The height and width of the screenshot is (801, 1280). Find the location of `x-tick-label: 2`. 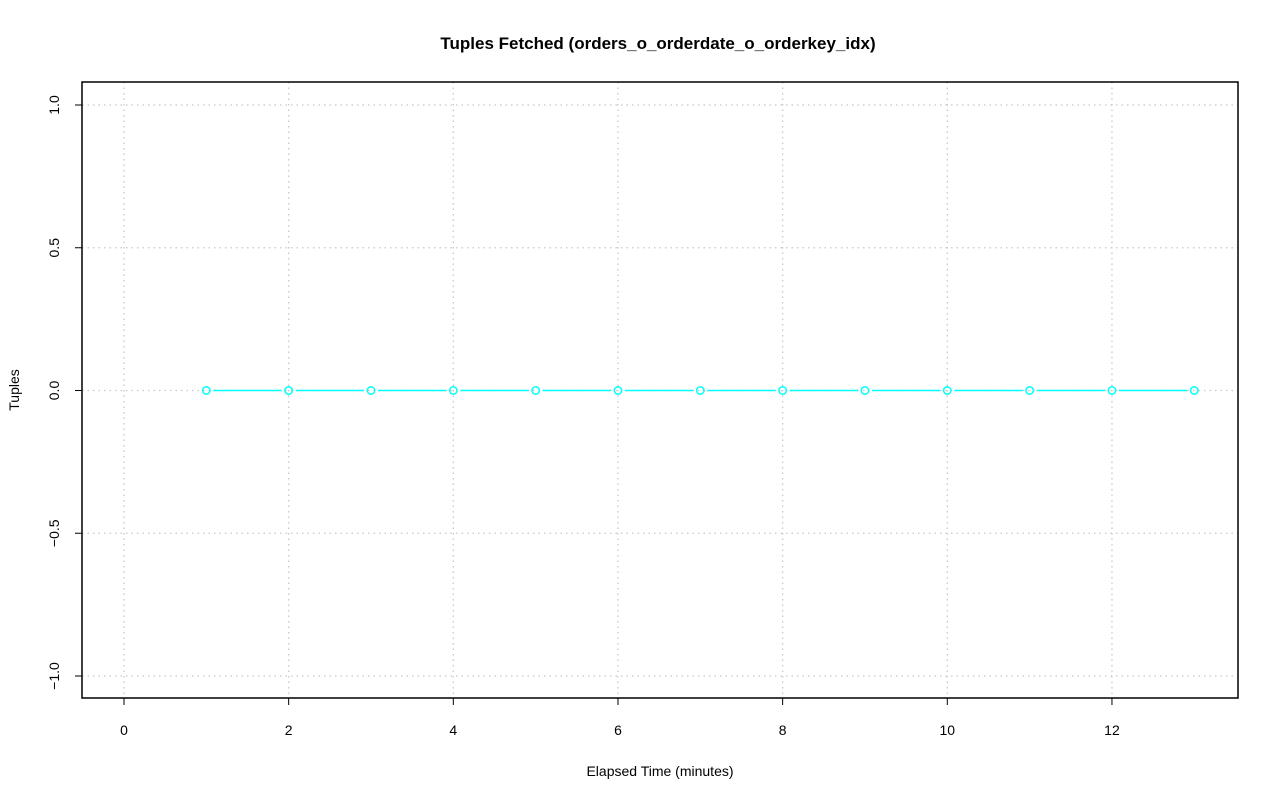

x-tick-label: 2 is located at coordinates (289, 730).